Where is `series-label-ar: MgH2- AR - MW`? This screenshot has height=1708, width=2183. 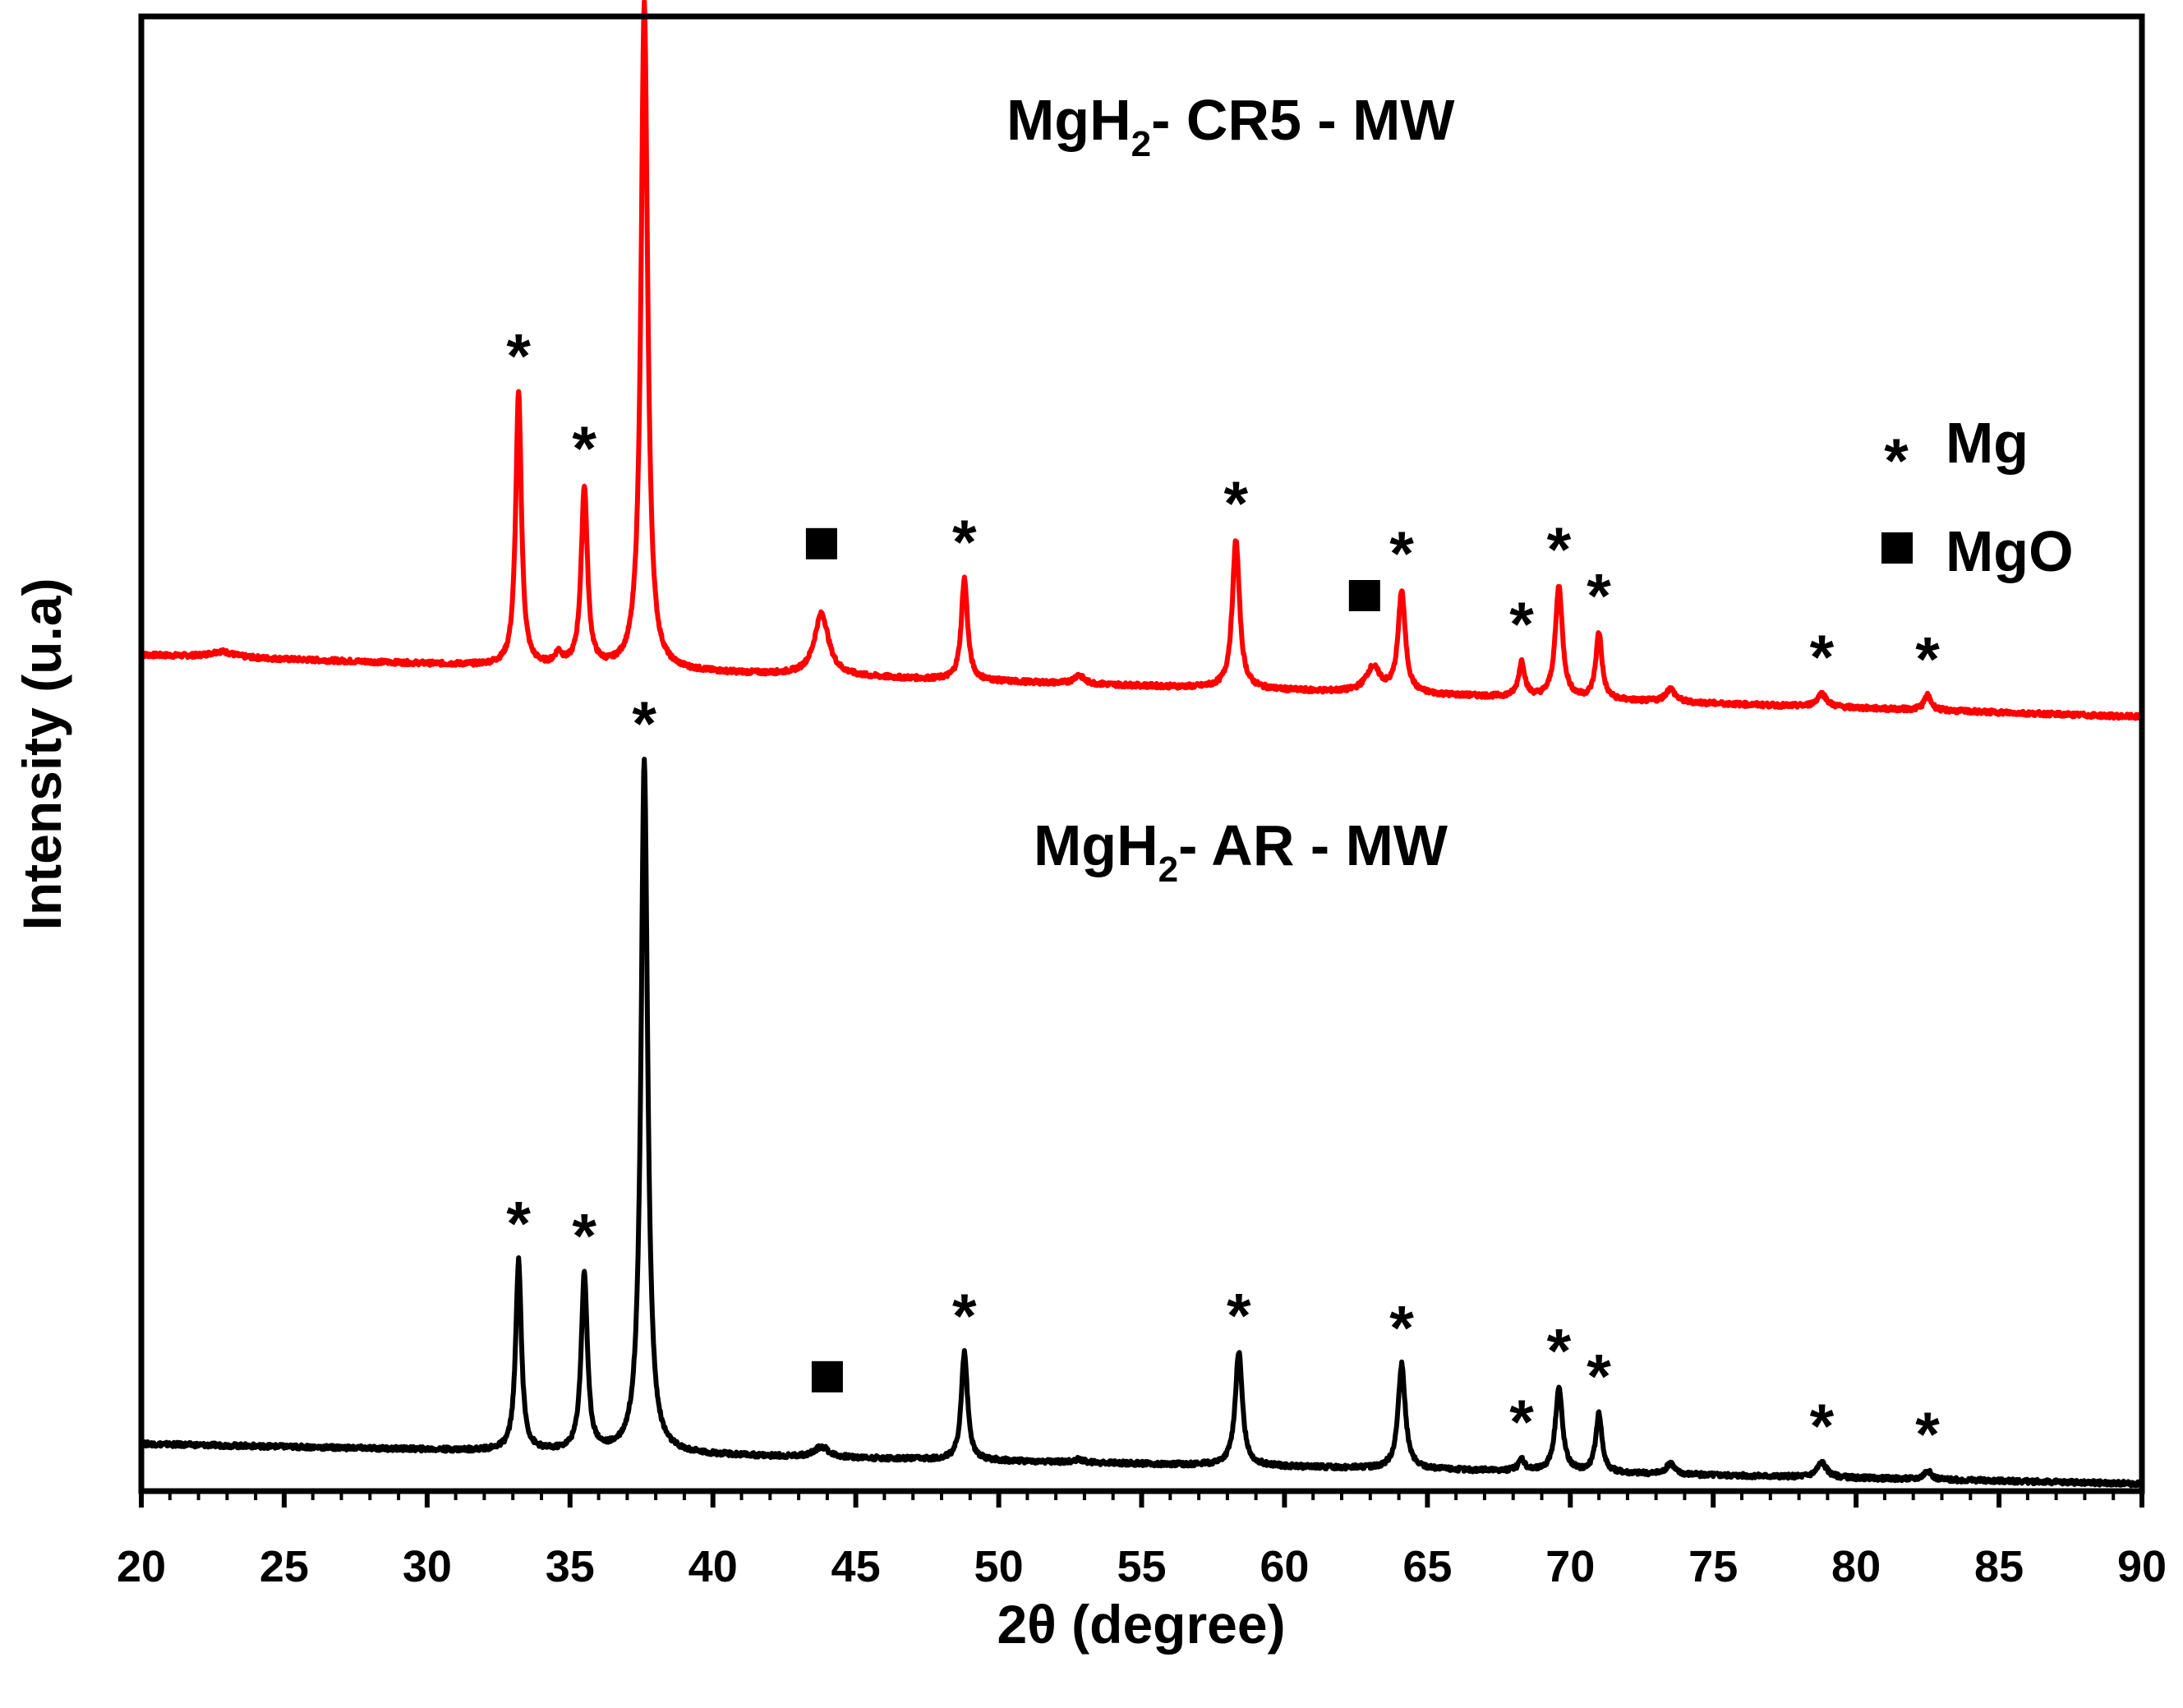 series-label-ar: MgH2- AR - MW is located at coordinates (1241, 851).